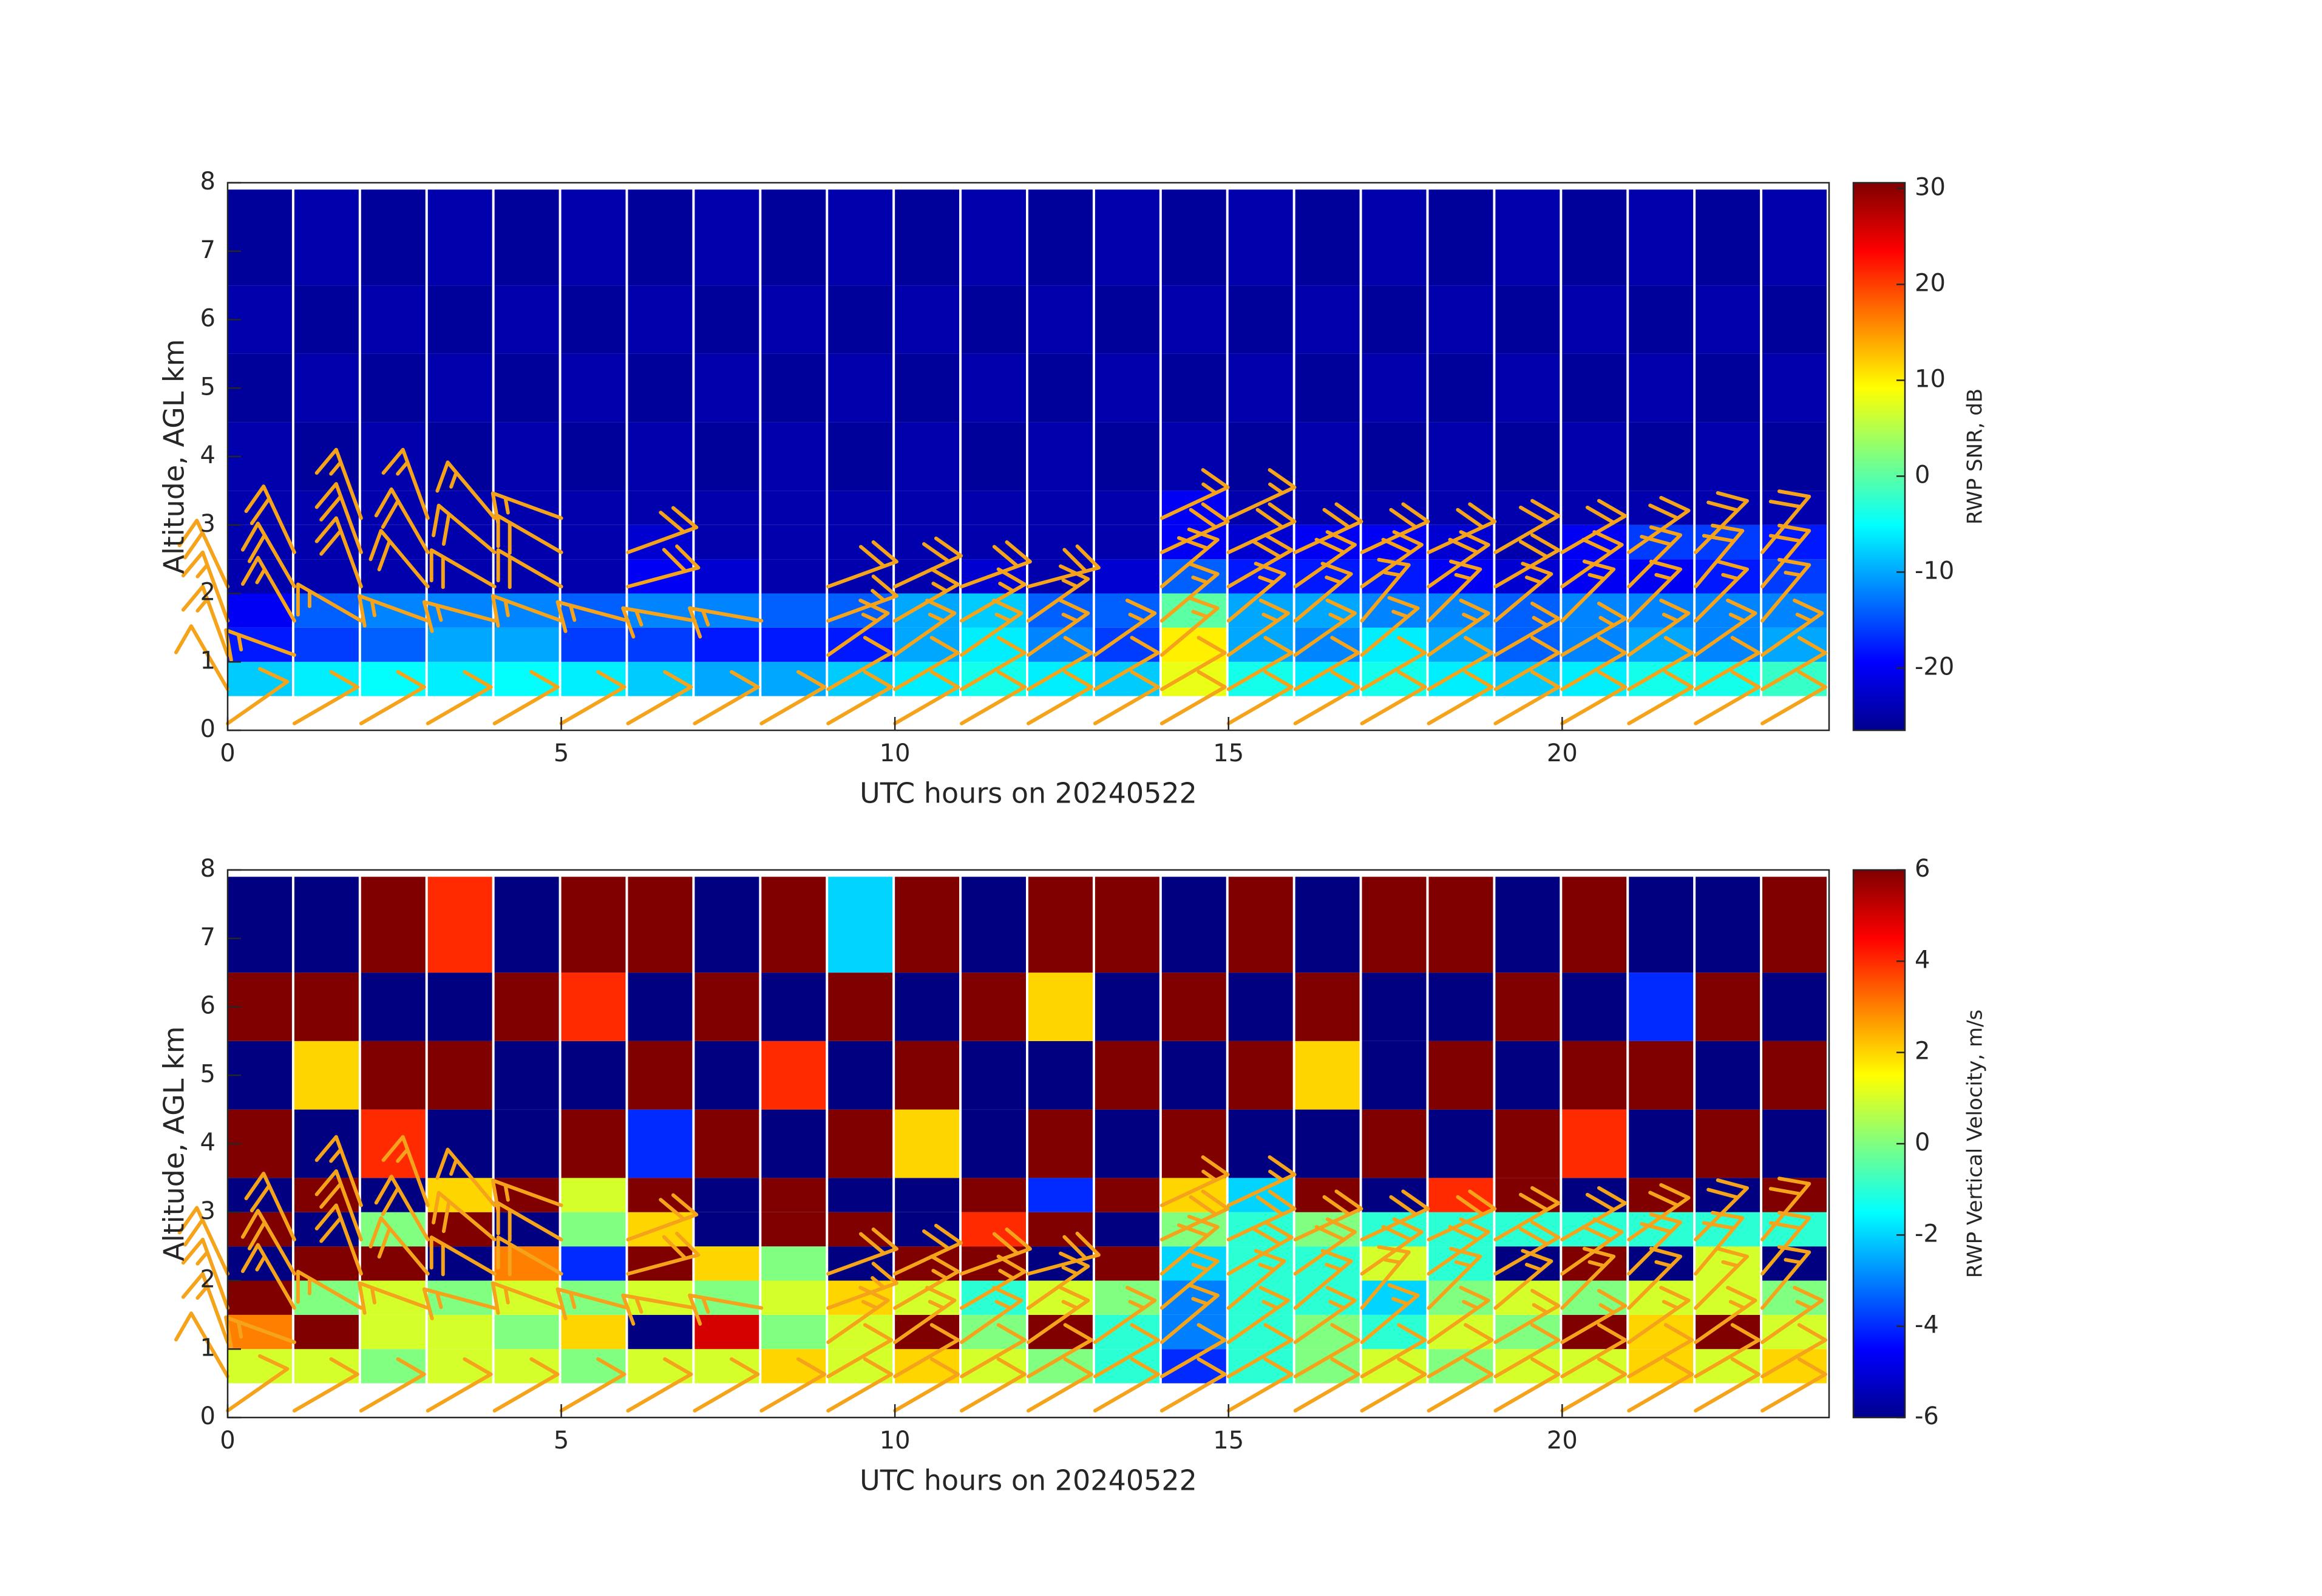 Image resolution: width=2322 pixels, height=1596 pixels. I want to click on colorbar-tick-label: -10, so click(1934, 571).